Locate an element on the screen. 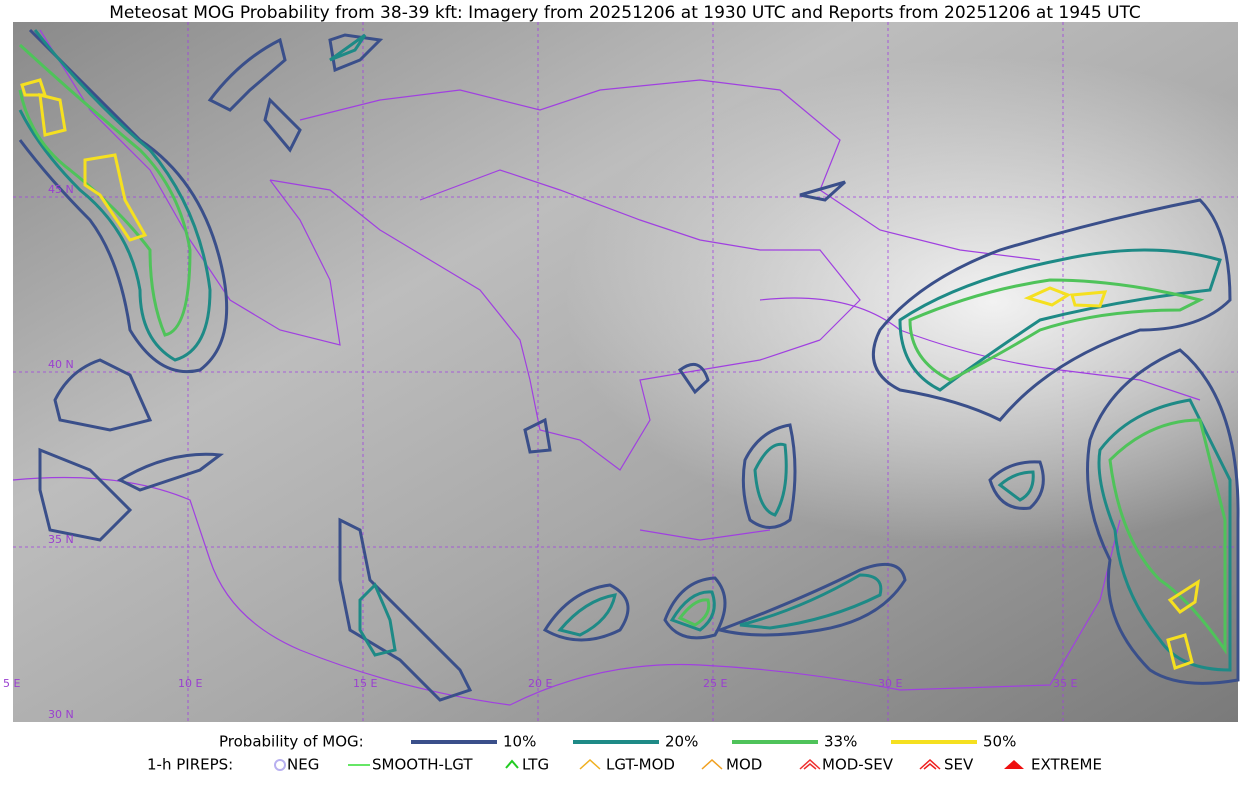 Image resolution: width=1250 pixels, height=786 pixels. pirep-label: EXTREME is located at coordinates (1066, 765).